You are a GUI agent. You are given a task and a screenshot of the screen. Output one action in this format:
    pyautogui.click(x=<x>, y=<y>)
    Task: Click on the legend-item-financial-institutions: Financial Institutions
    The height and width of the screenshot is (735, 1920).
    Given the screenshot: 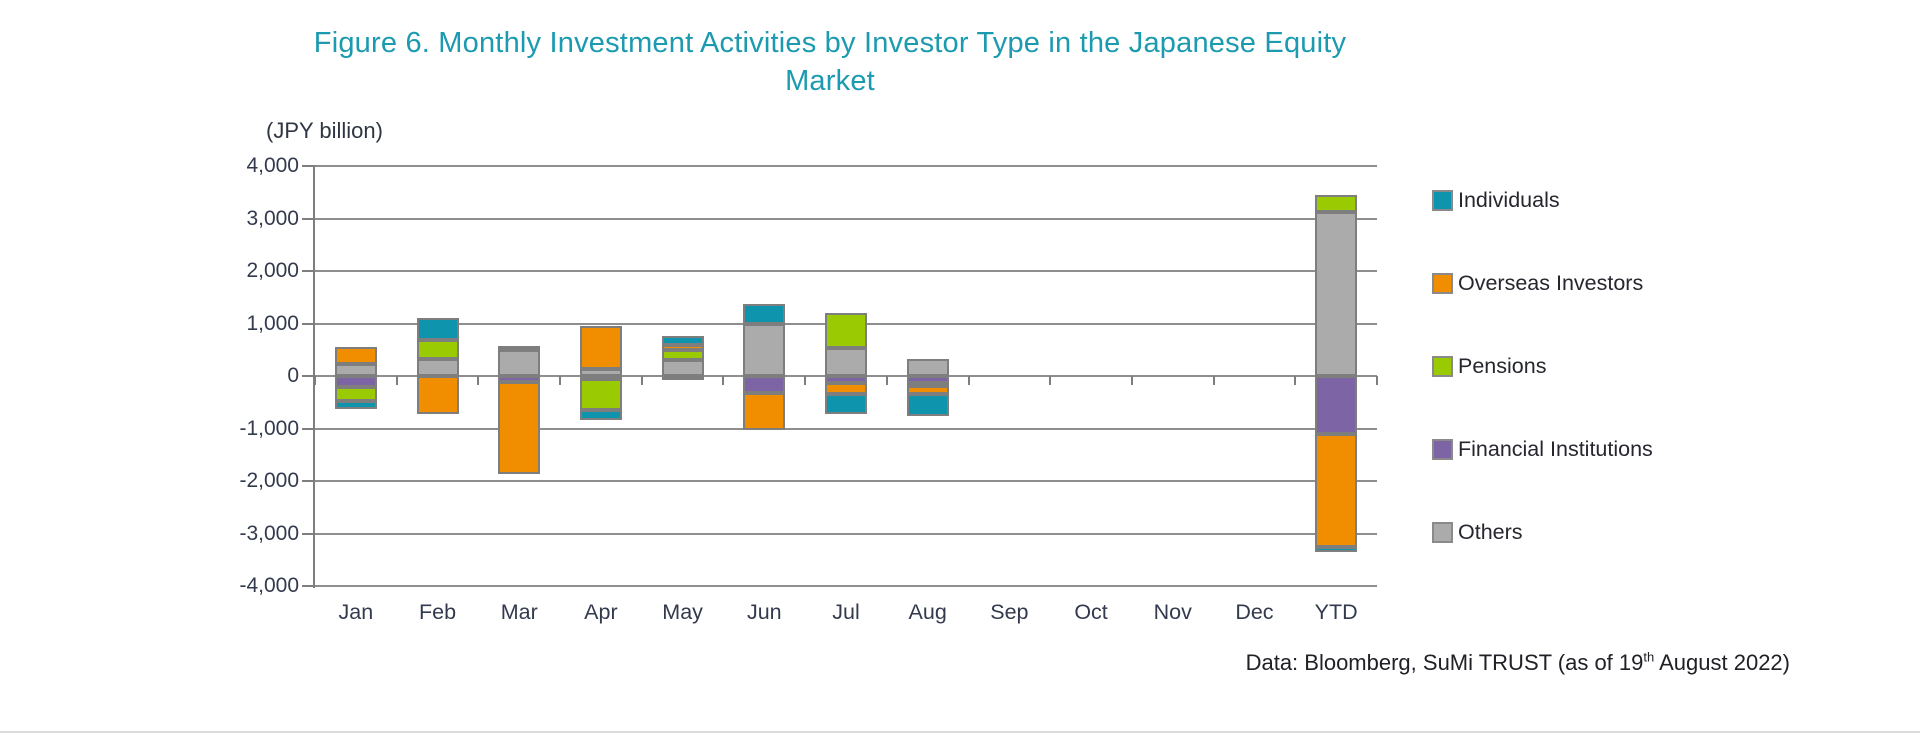 What is the action you would take?
    pyautogui.click(x=1542, y=449)
    